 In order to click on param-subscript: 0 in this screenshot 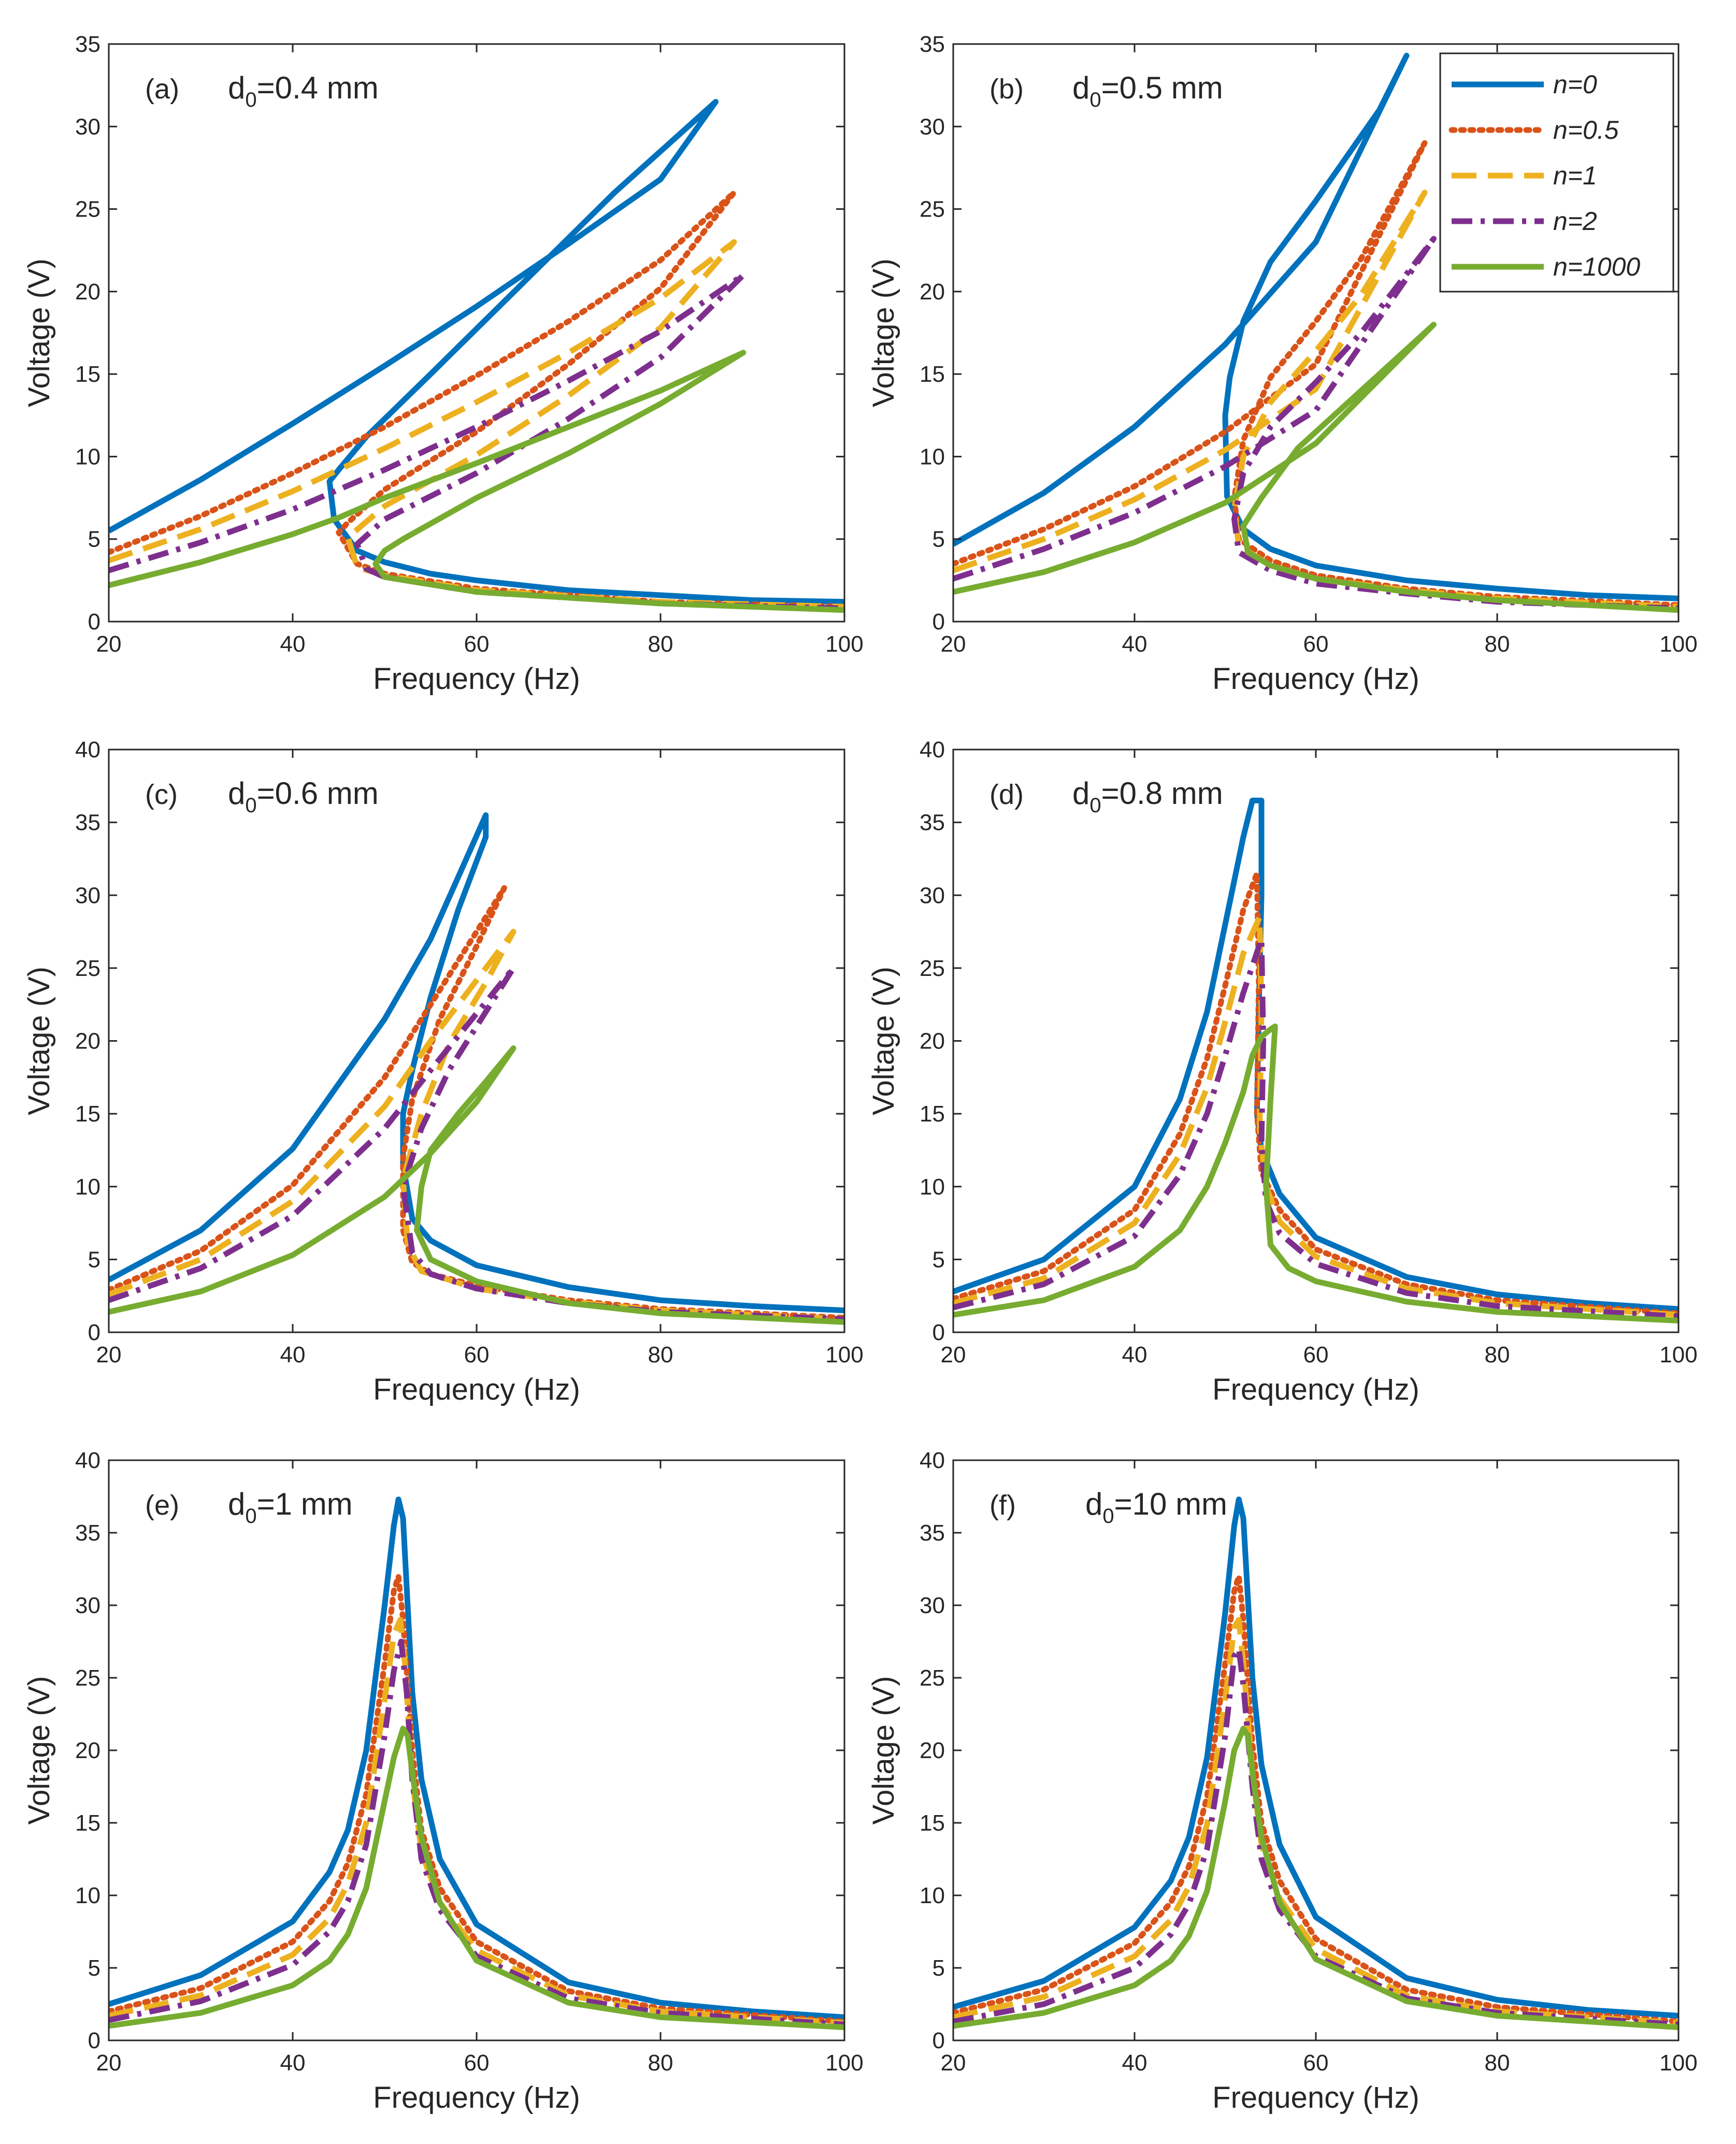, I will do `click(250, 805)`.